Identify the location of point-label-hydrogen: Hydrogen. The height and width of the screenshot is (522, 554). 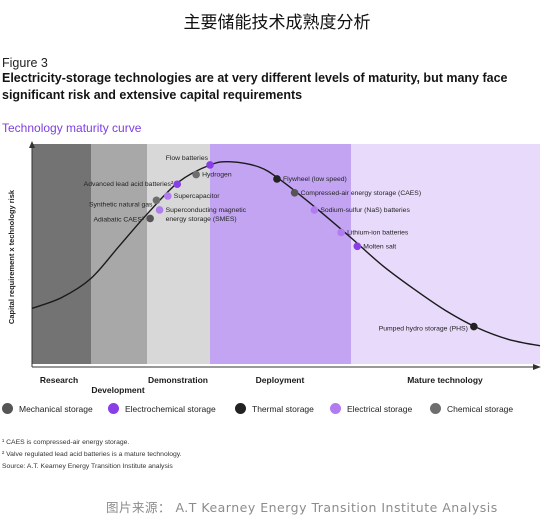
(217, 175).